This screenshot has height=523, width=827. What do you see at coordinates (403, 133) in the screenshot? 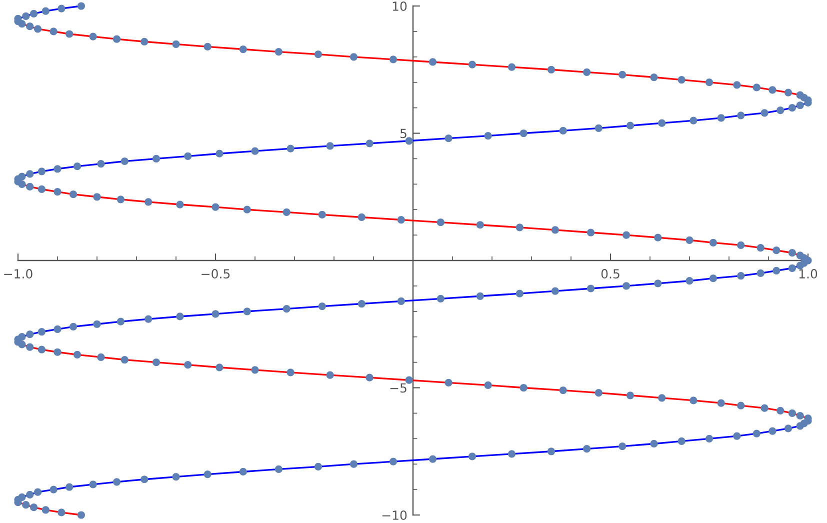
I see `y-tick-label: 5` at bounding box center [403, 133].